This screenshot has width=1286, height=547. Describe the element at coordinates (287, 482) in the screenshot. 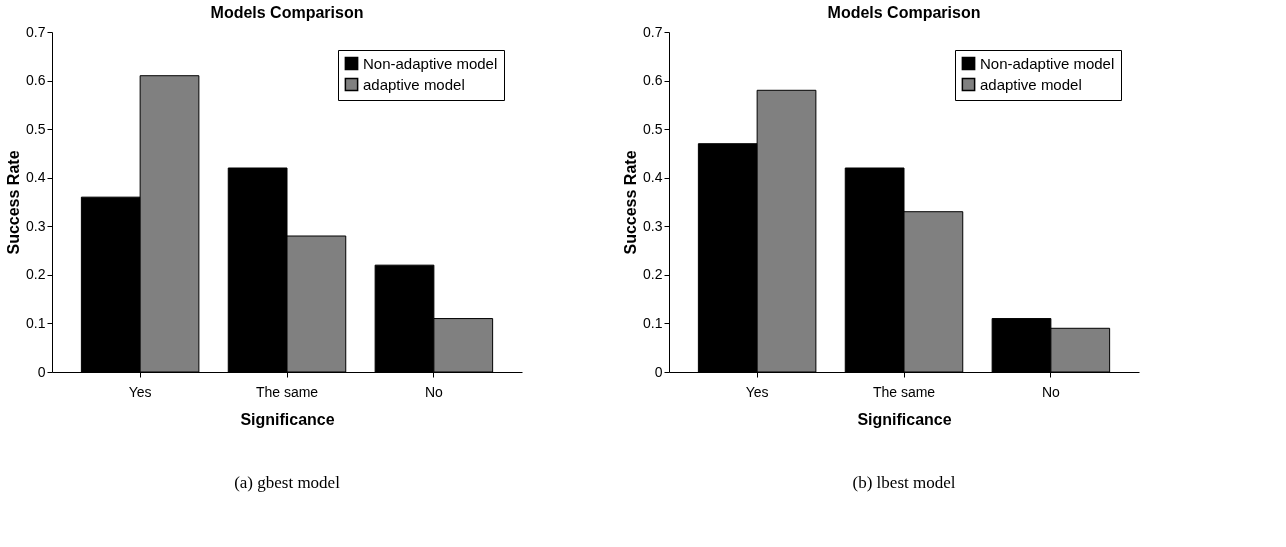

I see `text: (a) gbest model` at that location.